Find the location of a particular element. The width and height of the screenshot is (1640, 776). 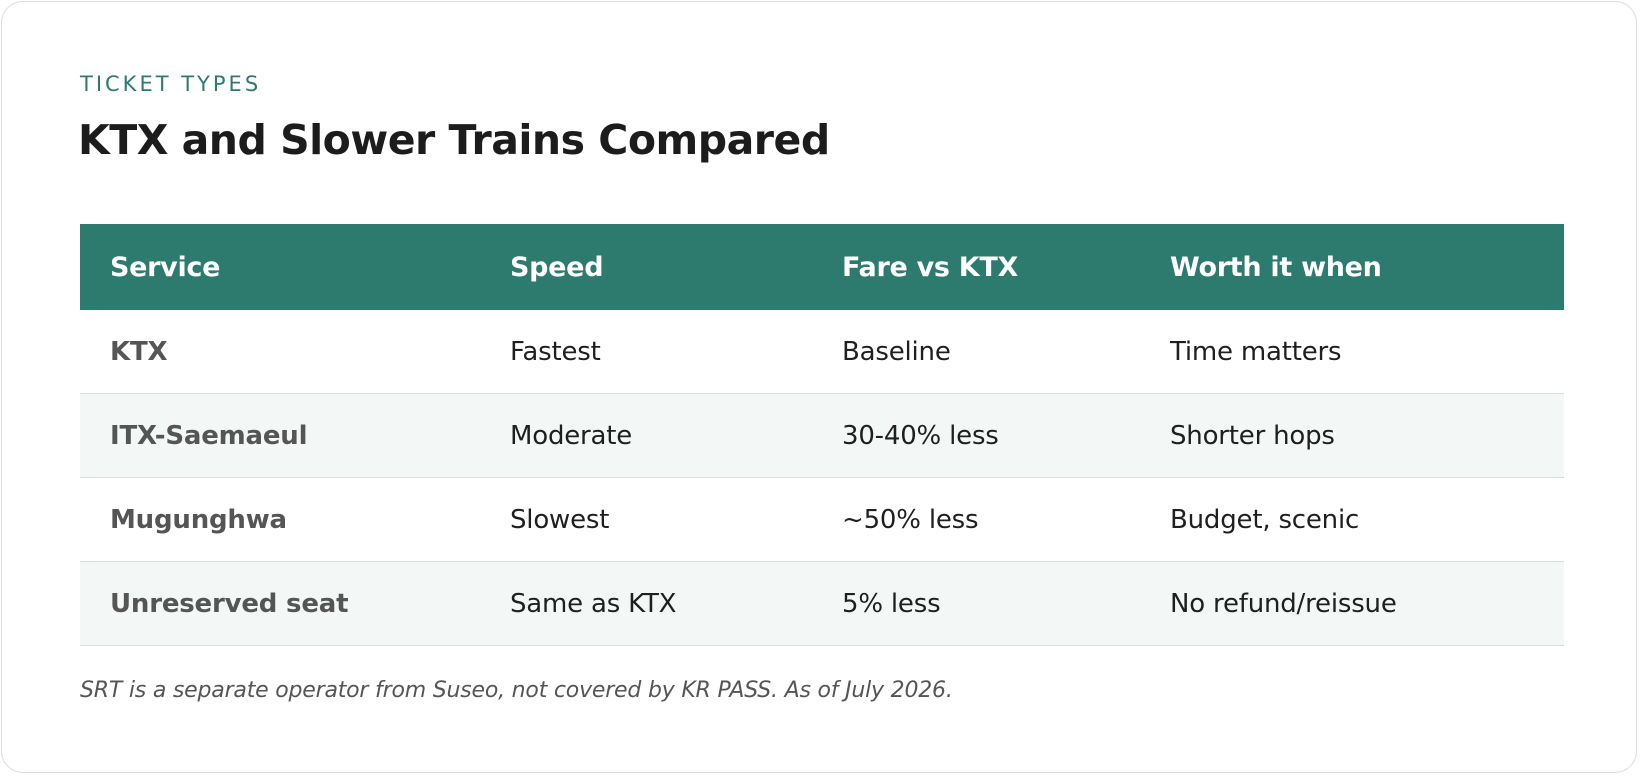

speed-cell: Same as KTX is located at coordinates (646, 603).